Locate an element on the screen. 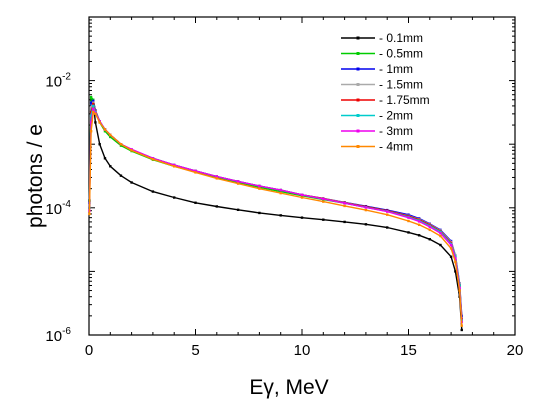 The width and height of the screenshot is (539, 415). legend-label: - 0.1mm is located at coordinates (401, 38).